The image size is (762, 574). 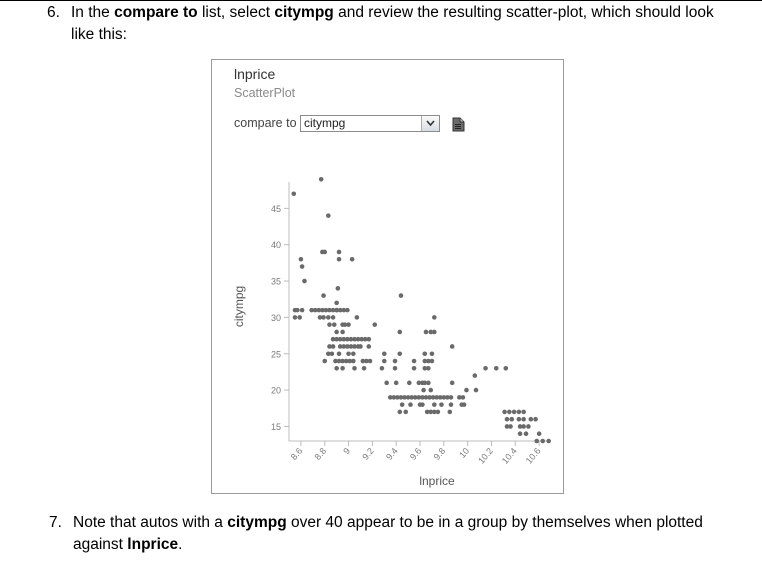 What do you see at coordinates (430, 123) in the screenshot?
I see `dropdown-button` at bounding box center [430, 123].